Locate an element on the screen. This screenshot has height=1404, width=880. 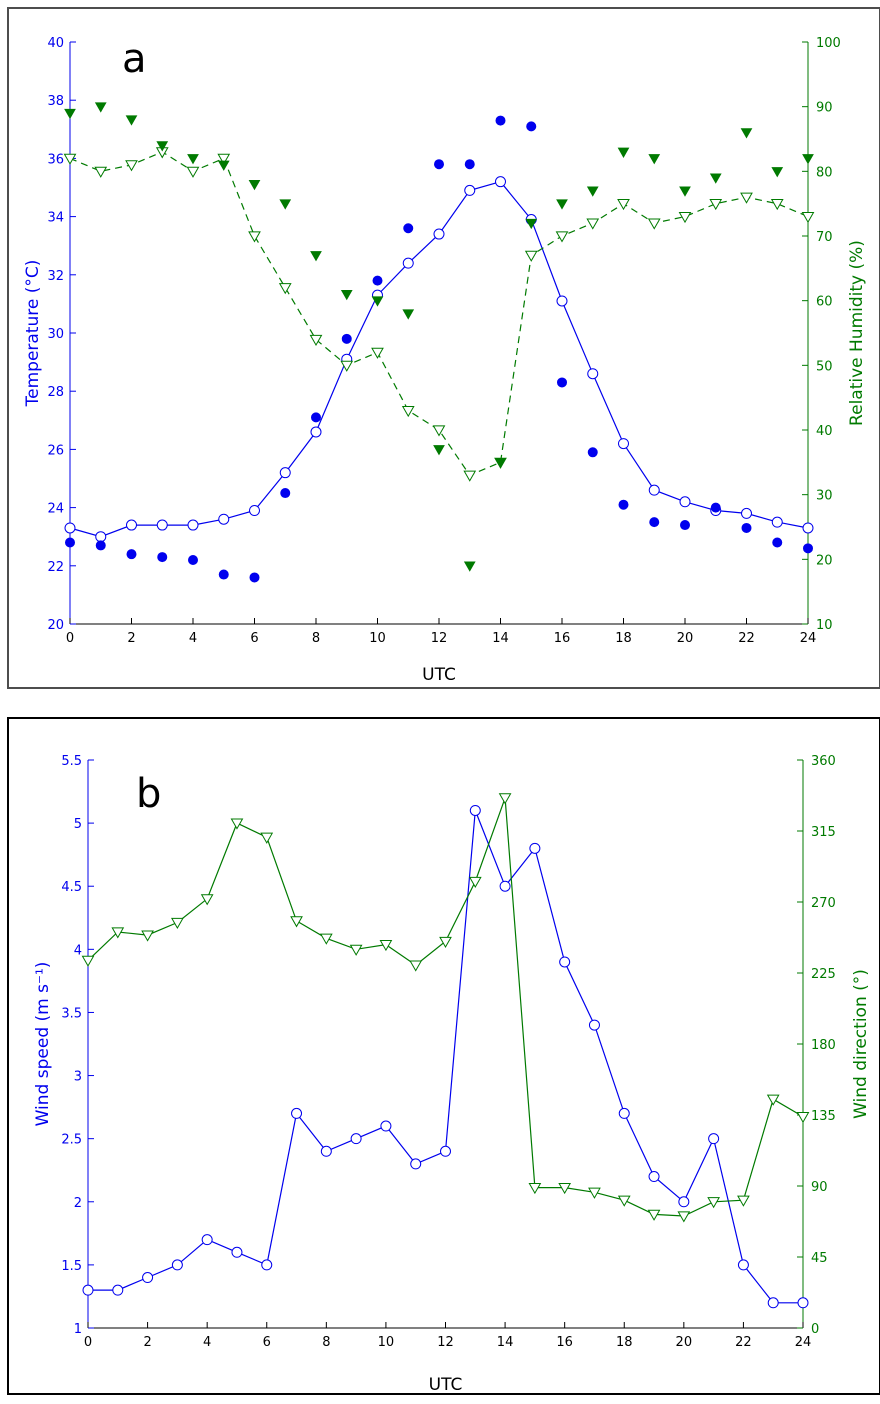
left-tick-label: 38 is located at coordinates (55, 101).